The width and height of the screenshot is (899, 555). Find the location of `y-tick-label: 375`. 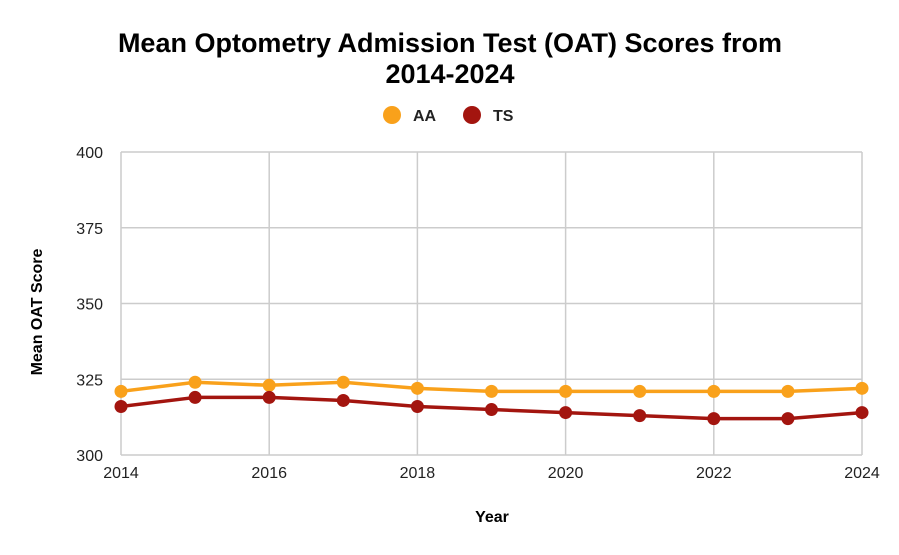

y-tick-label: 375 is located at coordinates (89, 229).